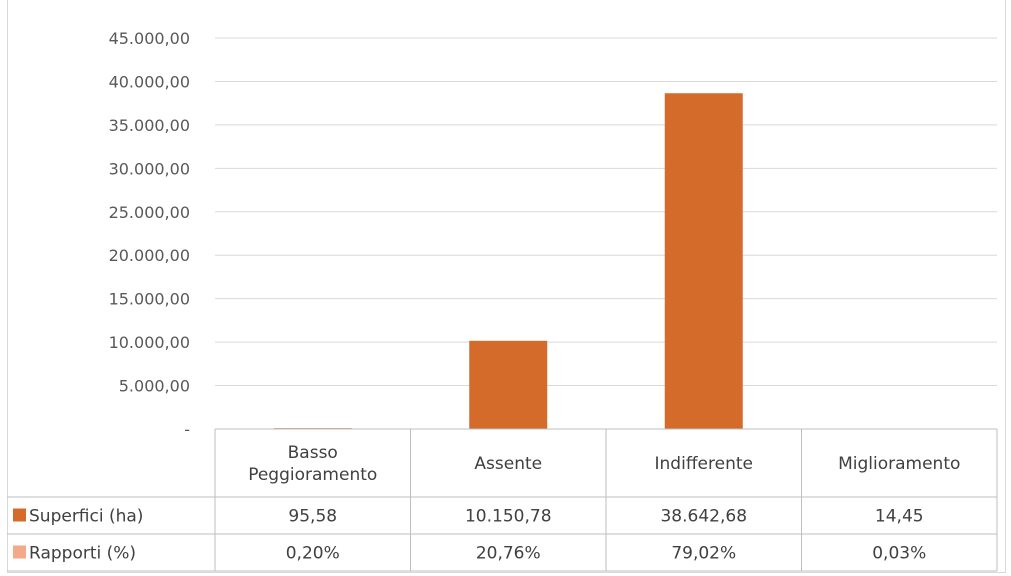 The width and height of the screenshot is (1011, 576). I want to click on y-tick-label: 25.000,00, so click(149, 212).